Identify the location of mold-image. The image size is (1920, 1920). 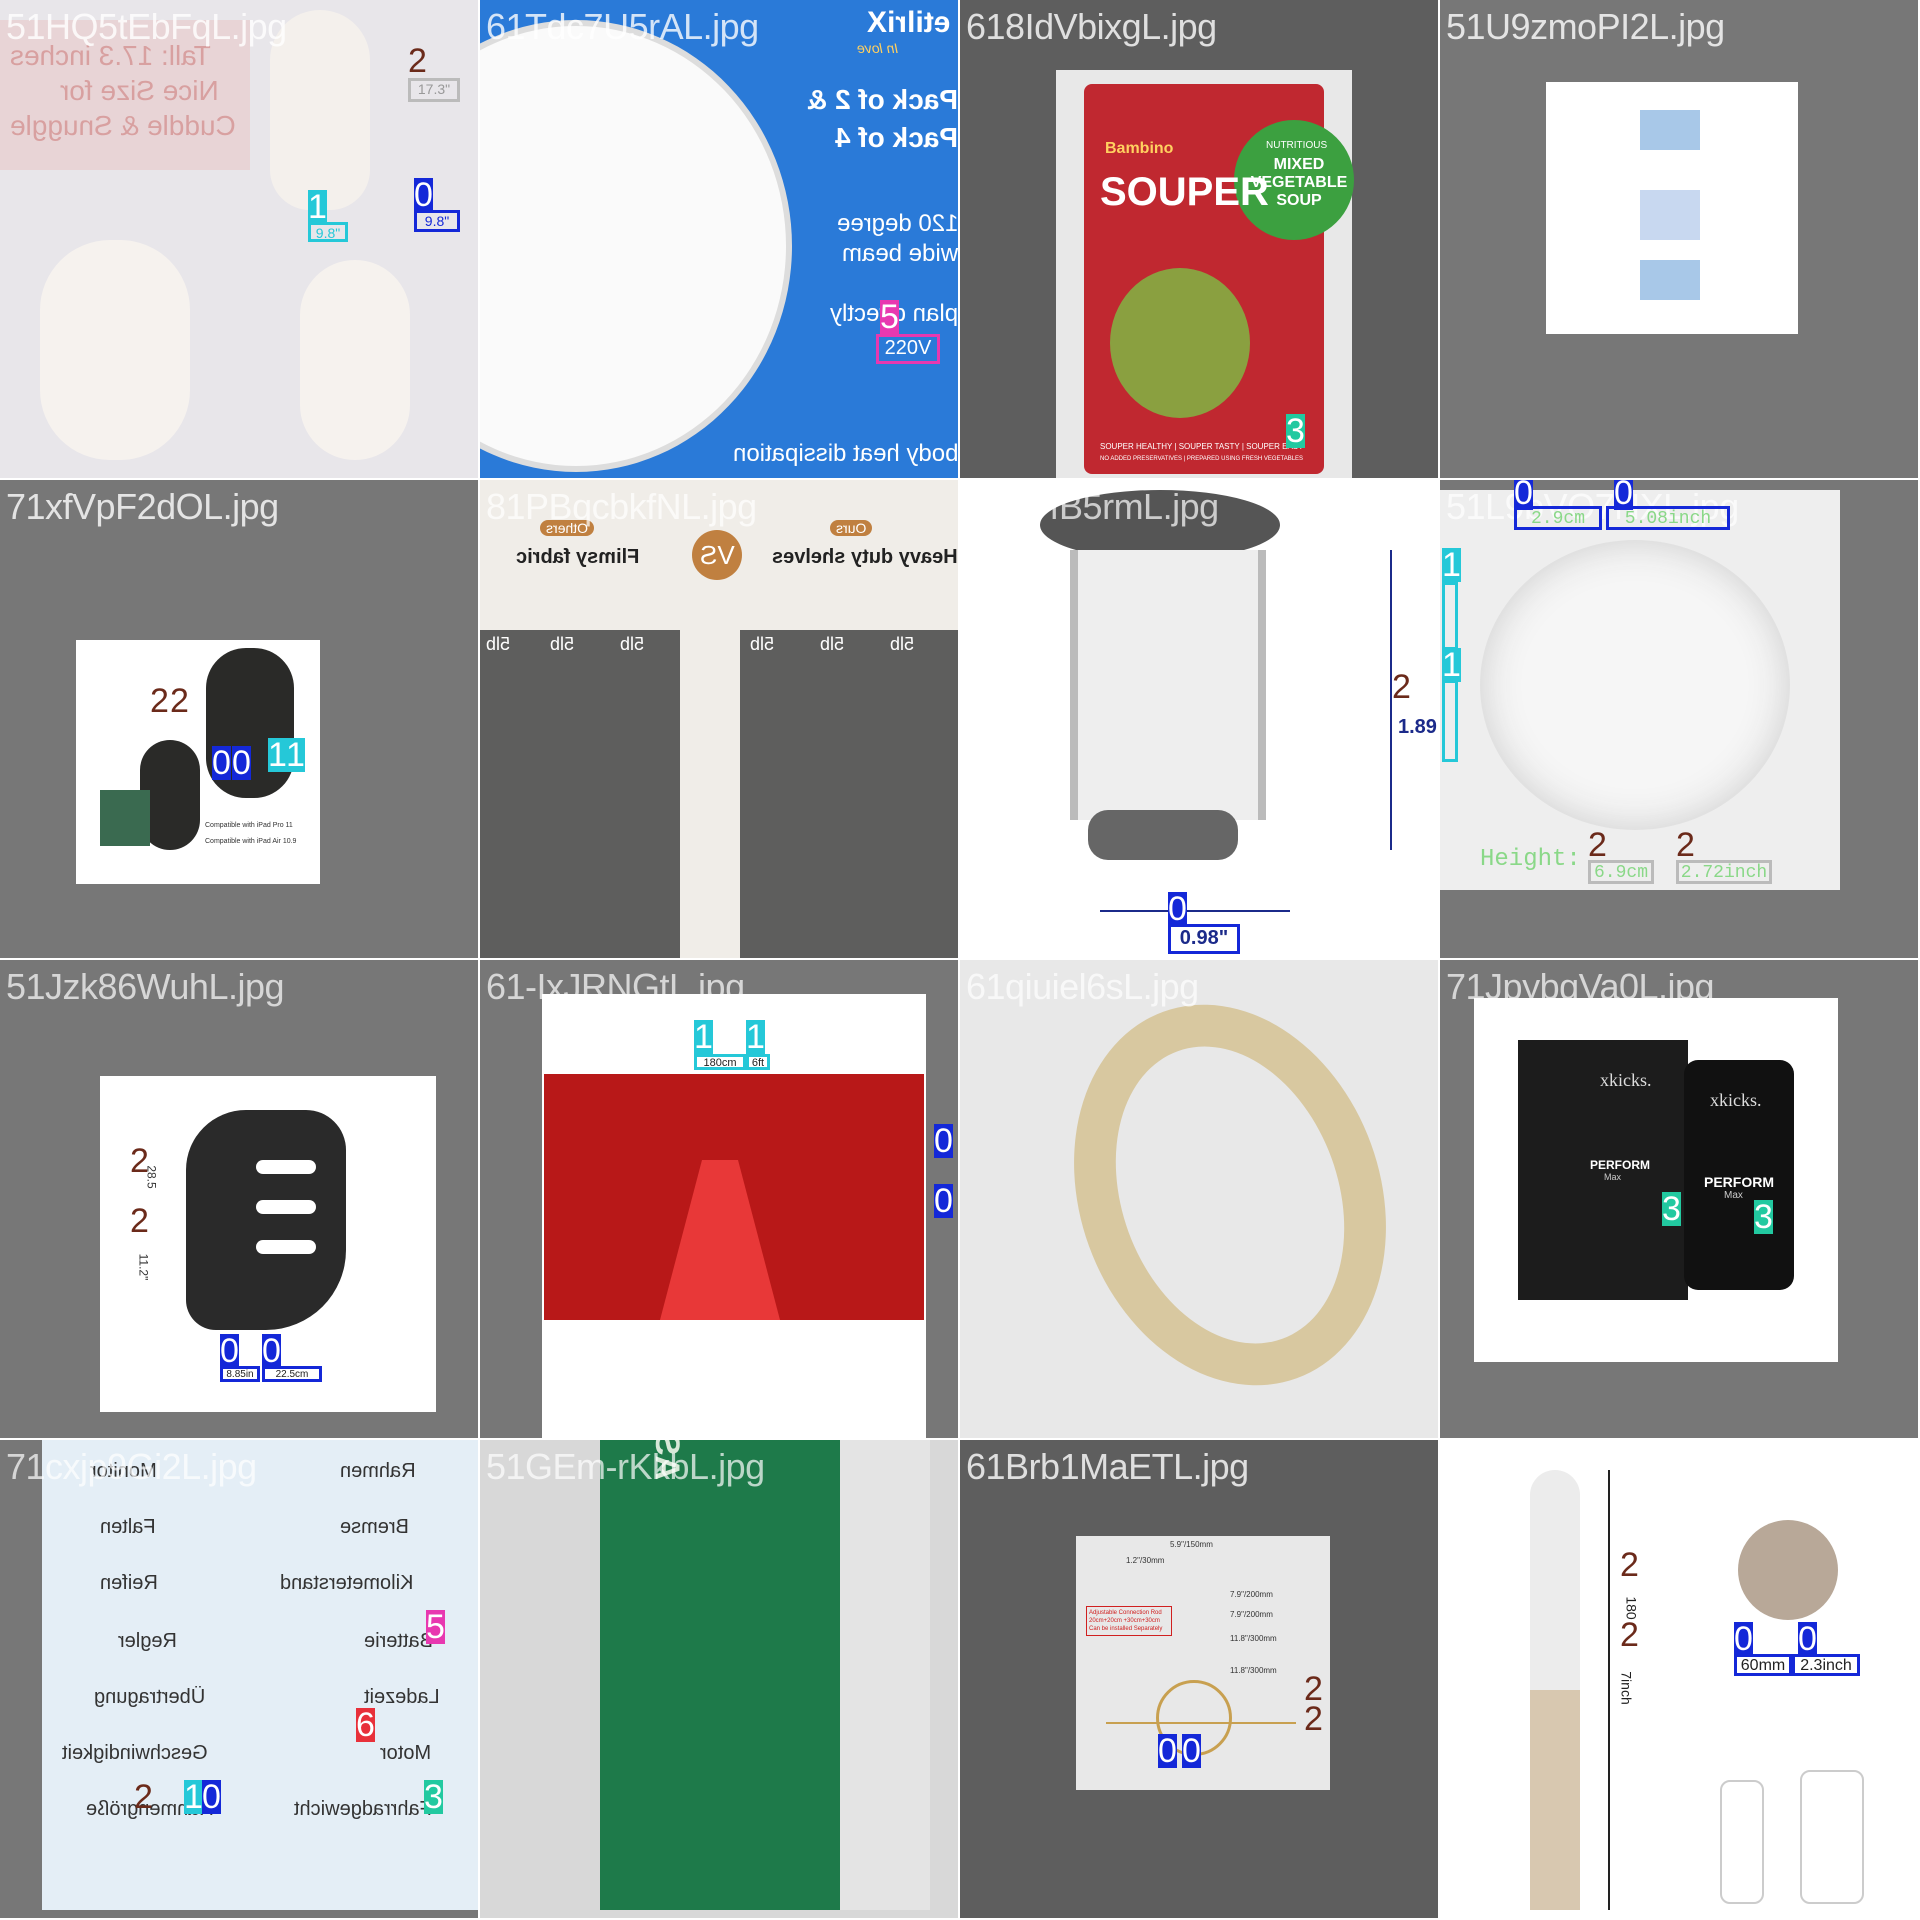
(1635, 685).